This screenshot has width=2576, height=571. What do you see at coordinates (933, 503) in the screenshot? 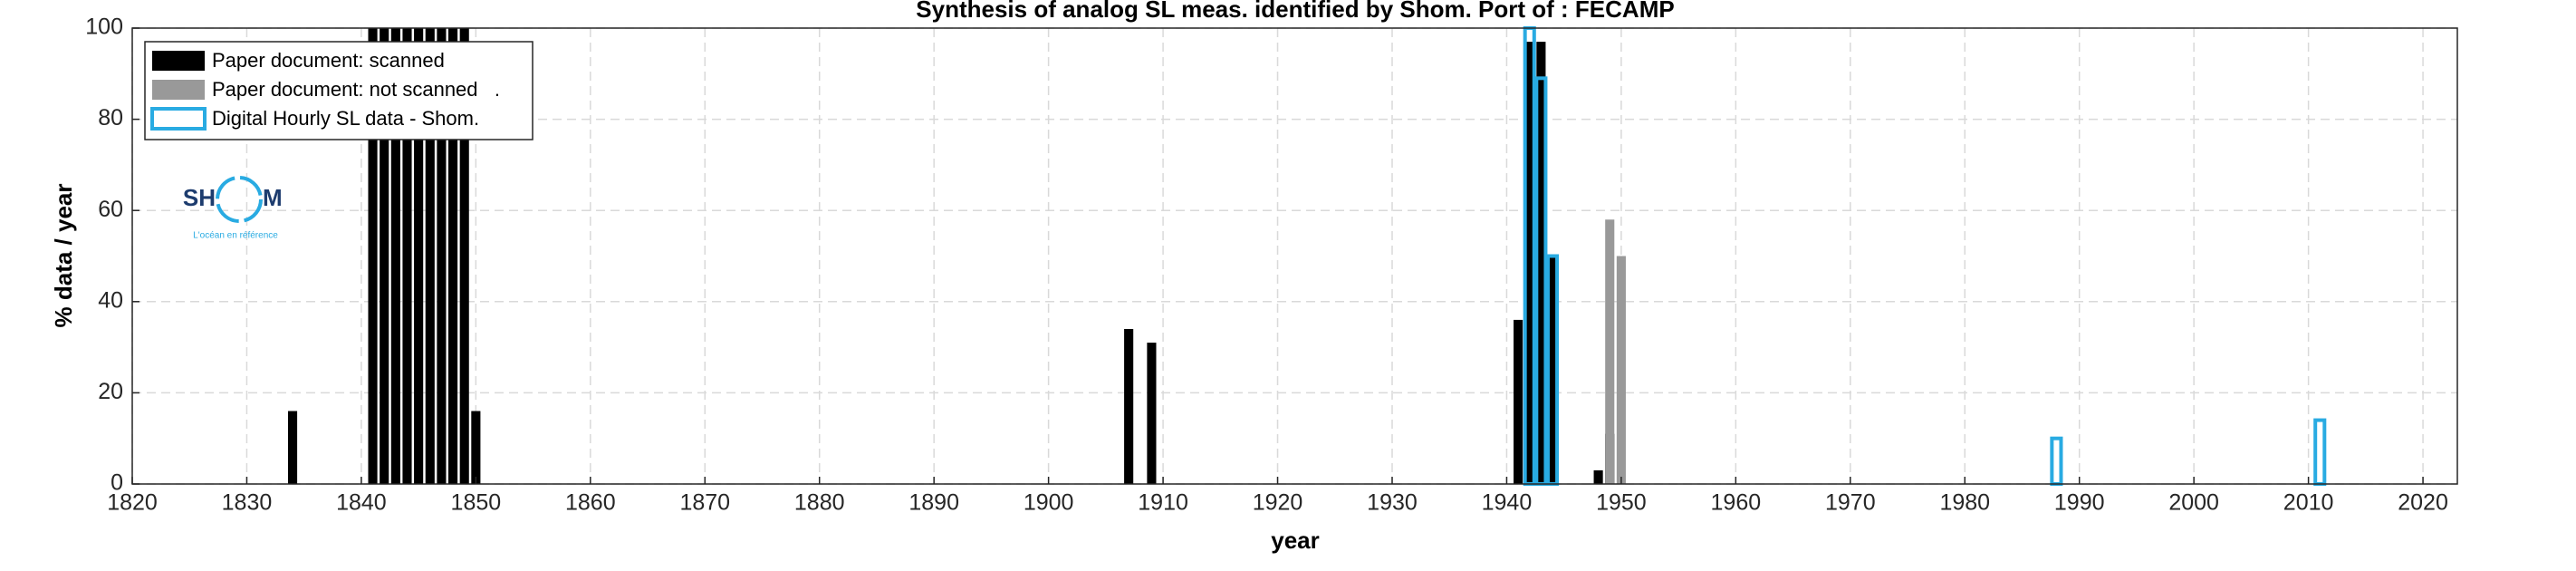
I see `x-tick-label: 1890` at bounding box center [933, 503].